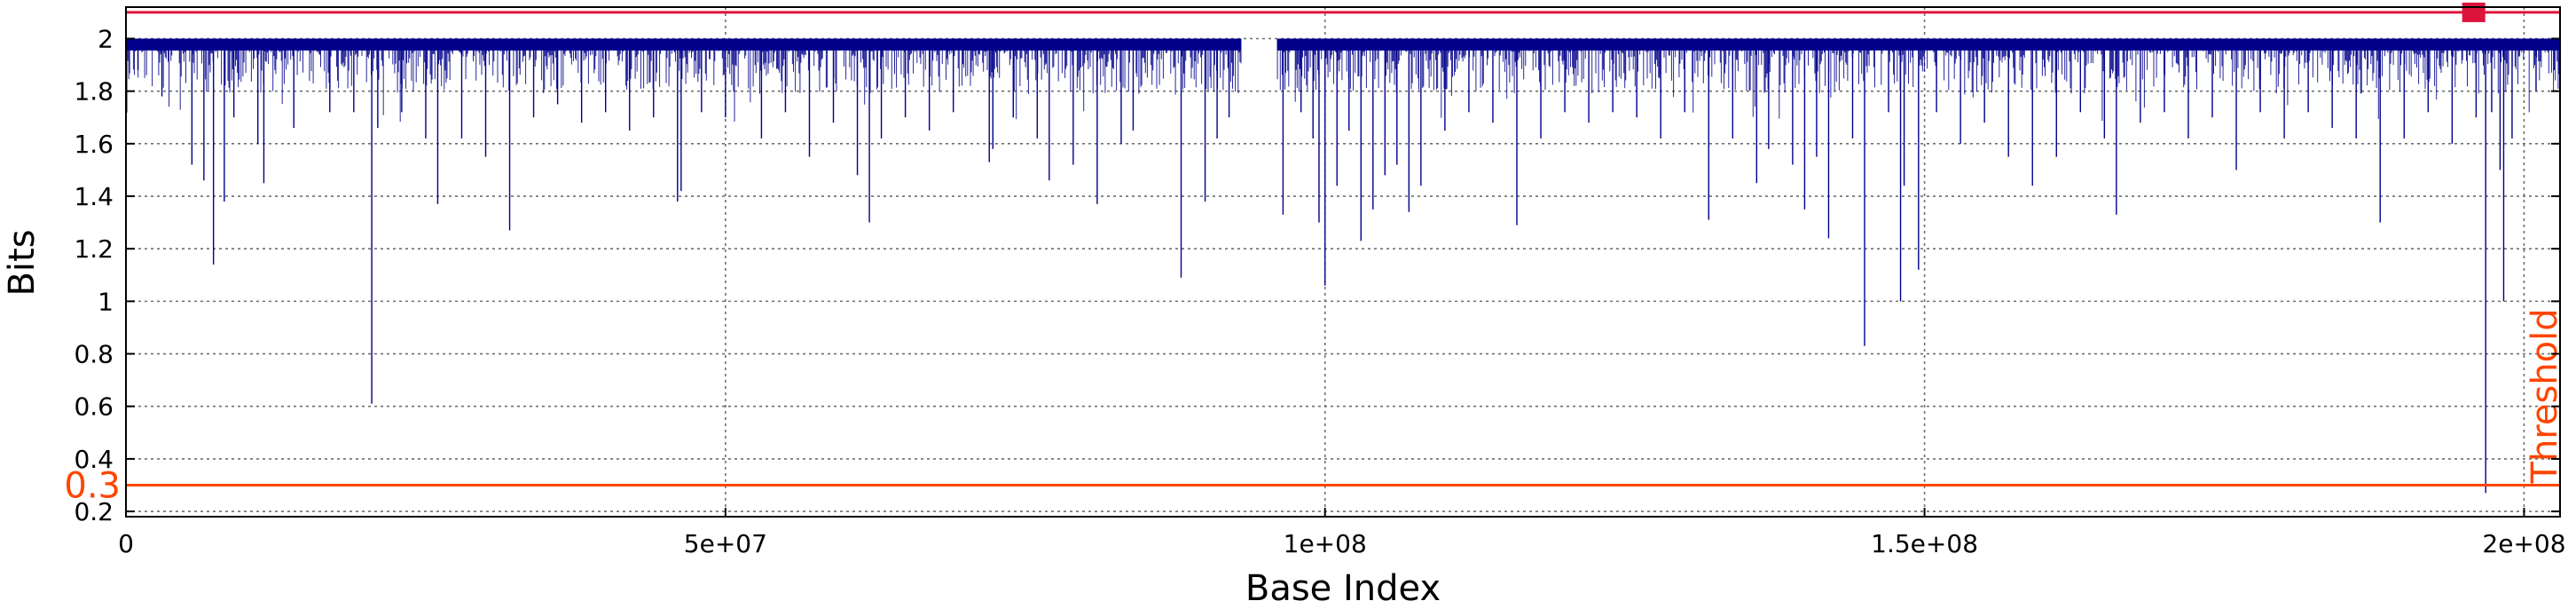 Image resolution: width=2576 pixels, height=609 pixels. What do you see at coordinates (94, 249) in the screenshot?
I see `y-tick-label: 1.2` at bounding box center [94, 249].